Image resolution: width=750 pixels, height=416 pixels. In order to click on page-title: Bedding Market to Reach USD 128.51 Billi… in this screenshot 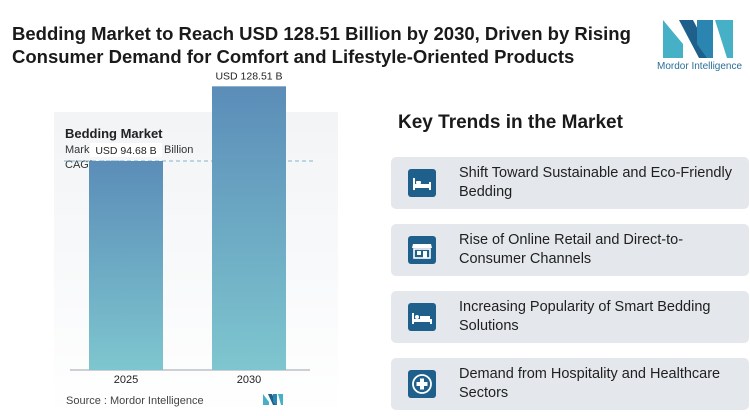, I will do `click(321, 45)`.